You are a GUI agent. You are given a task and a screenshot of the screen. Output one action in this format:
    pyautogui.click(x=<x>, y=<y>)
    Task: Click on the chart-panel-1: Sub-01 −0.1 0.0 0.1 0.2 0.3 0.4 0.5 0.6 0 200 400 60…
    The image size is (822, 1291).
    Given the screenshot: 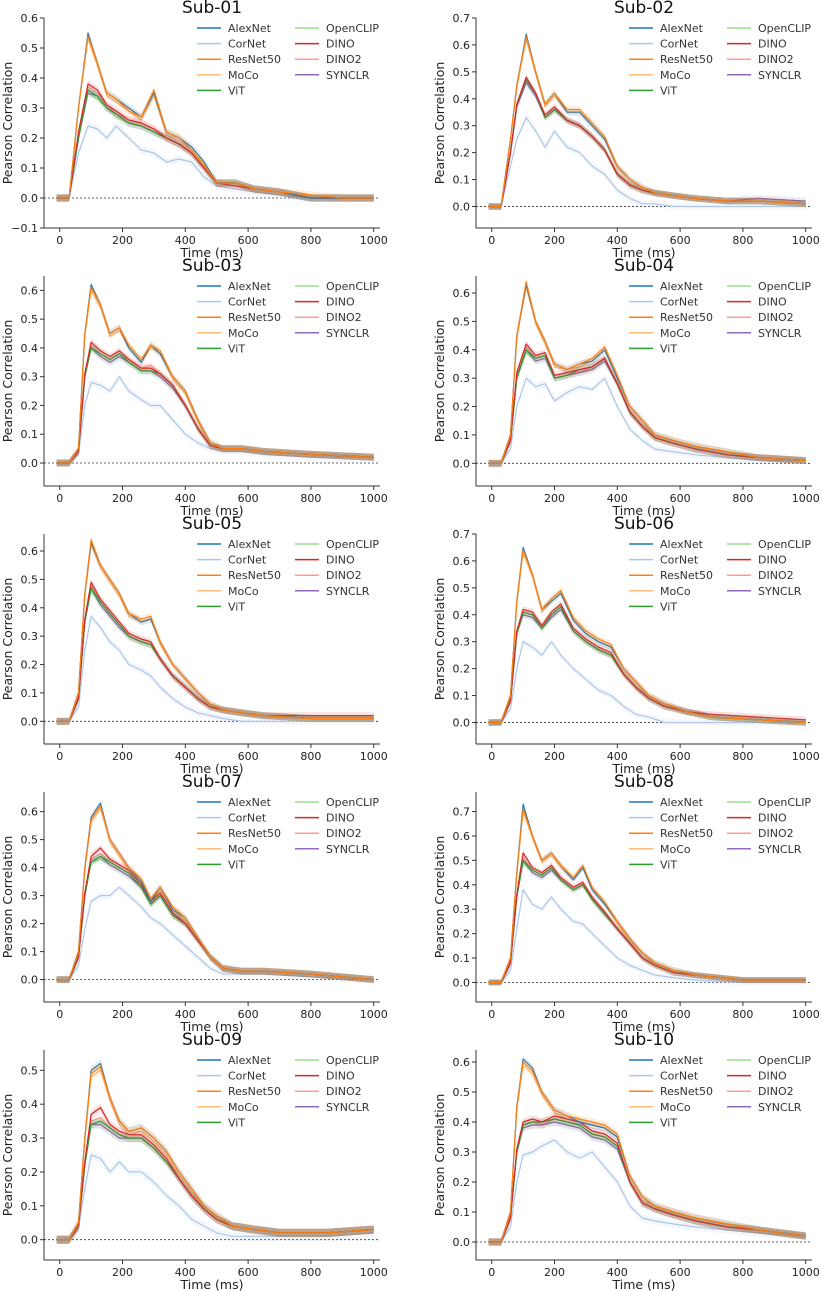 What is the action you would take?
    pyautogui.click(x=194, y=130)
    